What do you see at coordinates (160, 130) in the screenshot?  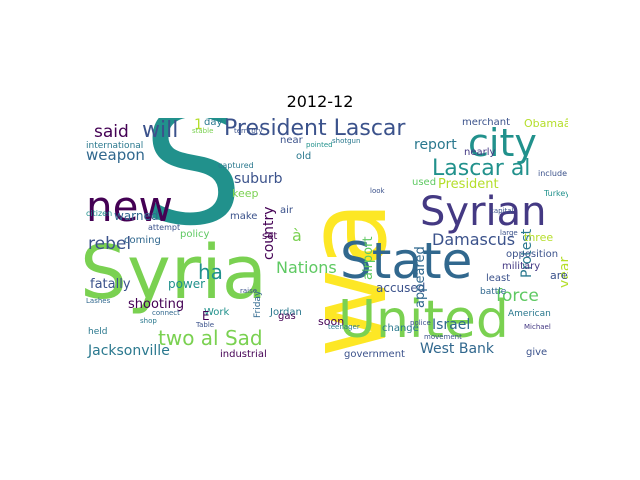 I see `word-10: will` at bounding box center [160, 130].